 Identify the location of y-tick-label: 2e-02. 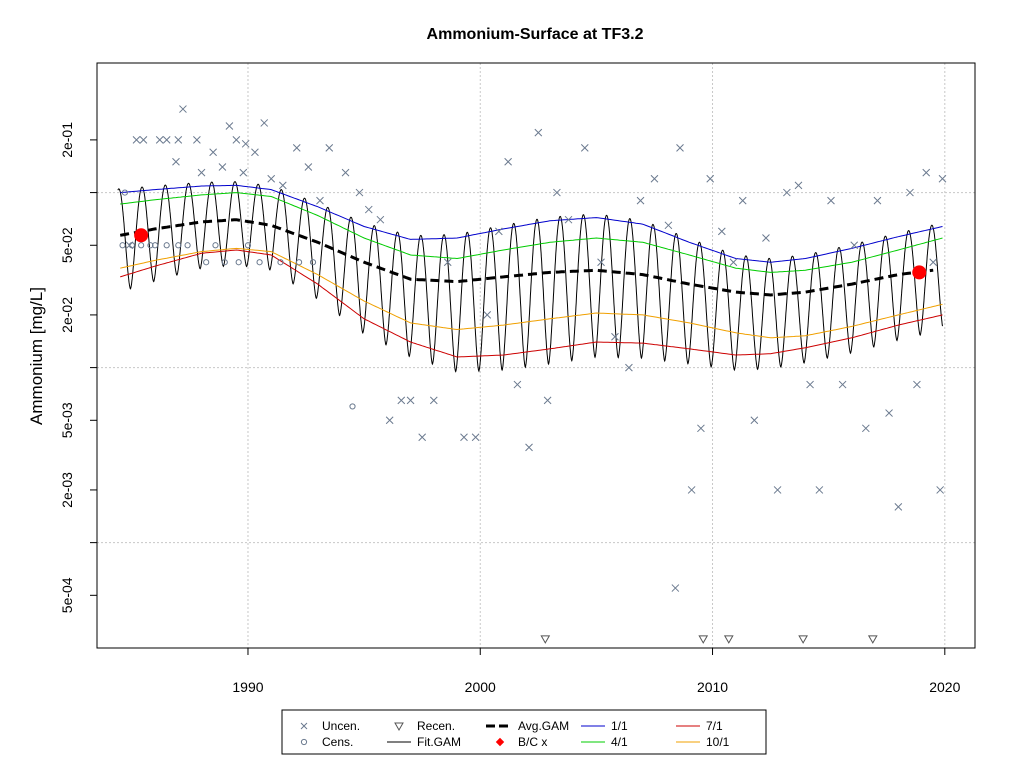
(67, 315).